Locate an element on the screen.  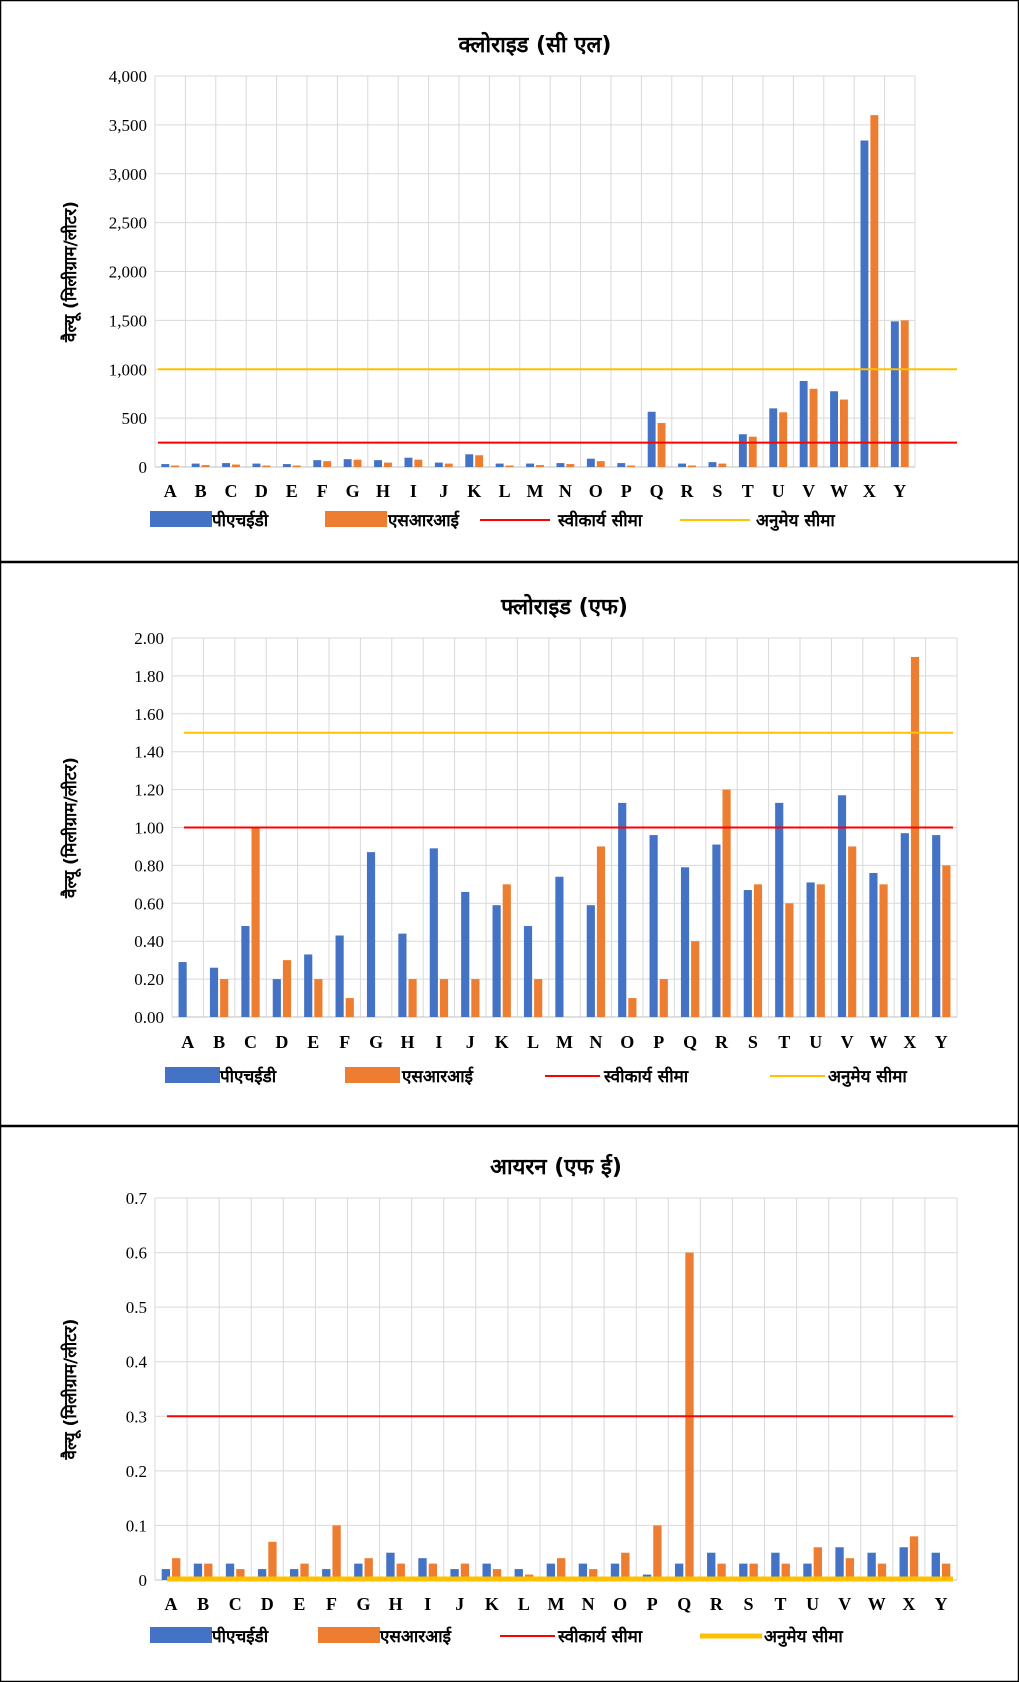
y-tick-label: 0.7 is located at coordinates (137, 1198).